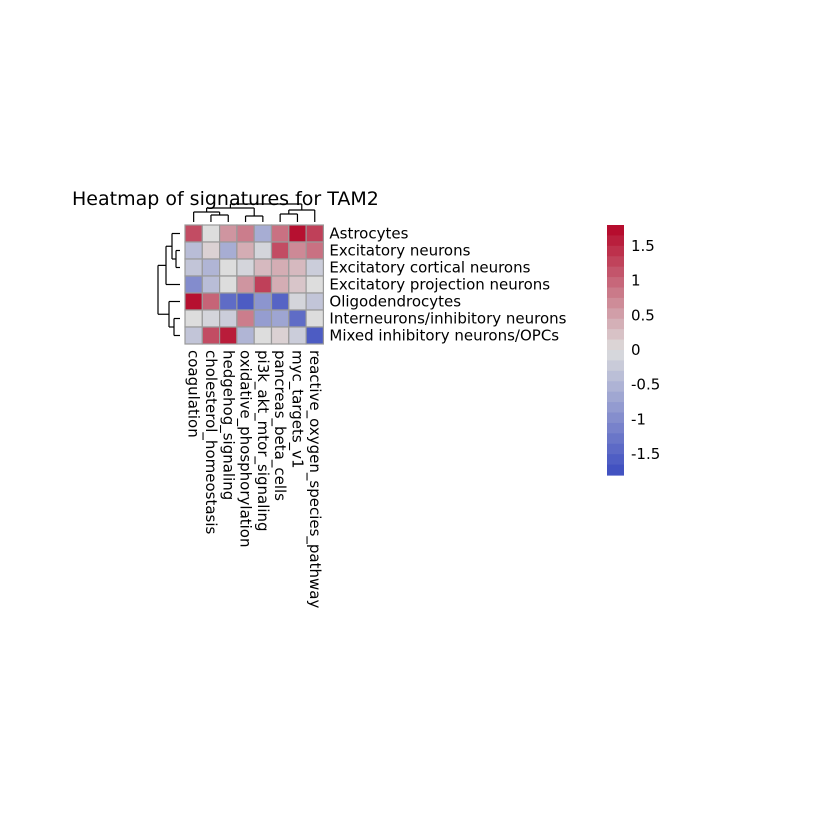 This screenshot has width=840, height=840. What do you see at coordinates (225, 199) in the screenshot?
I see `chart-title: Heatmap of signatures for TAM2` at bounding box center [225, 199].